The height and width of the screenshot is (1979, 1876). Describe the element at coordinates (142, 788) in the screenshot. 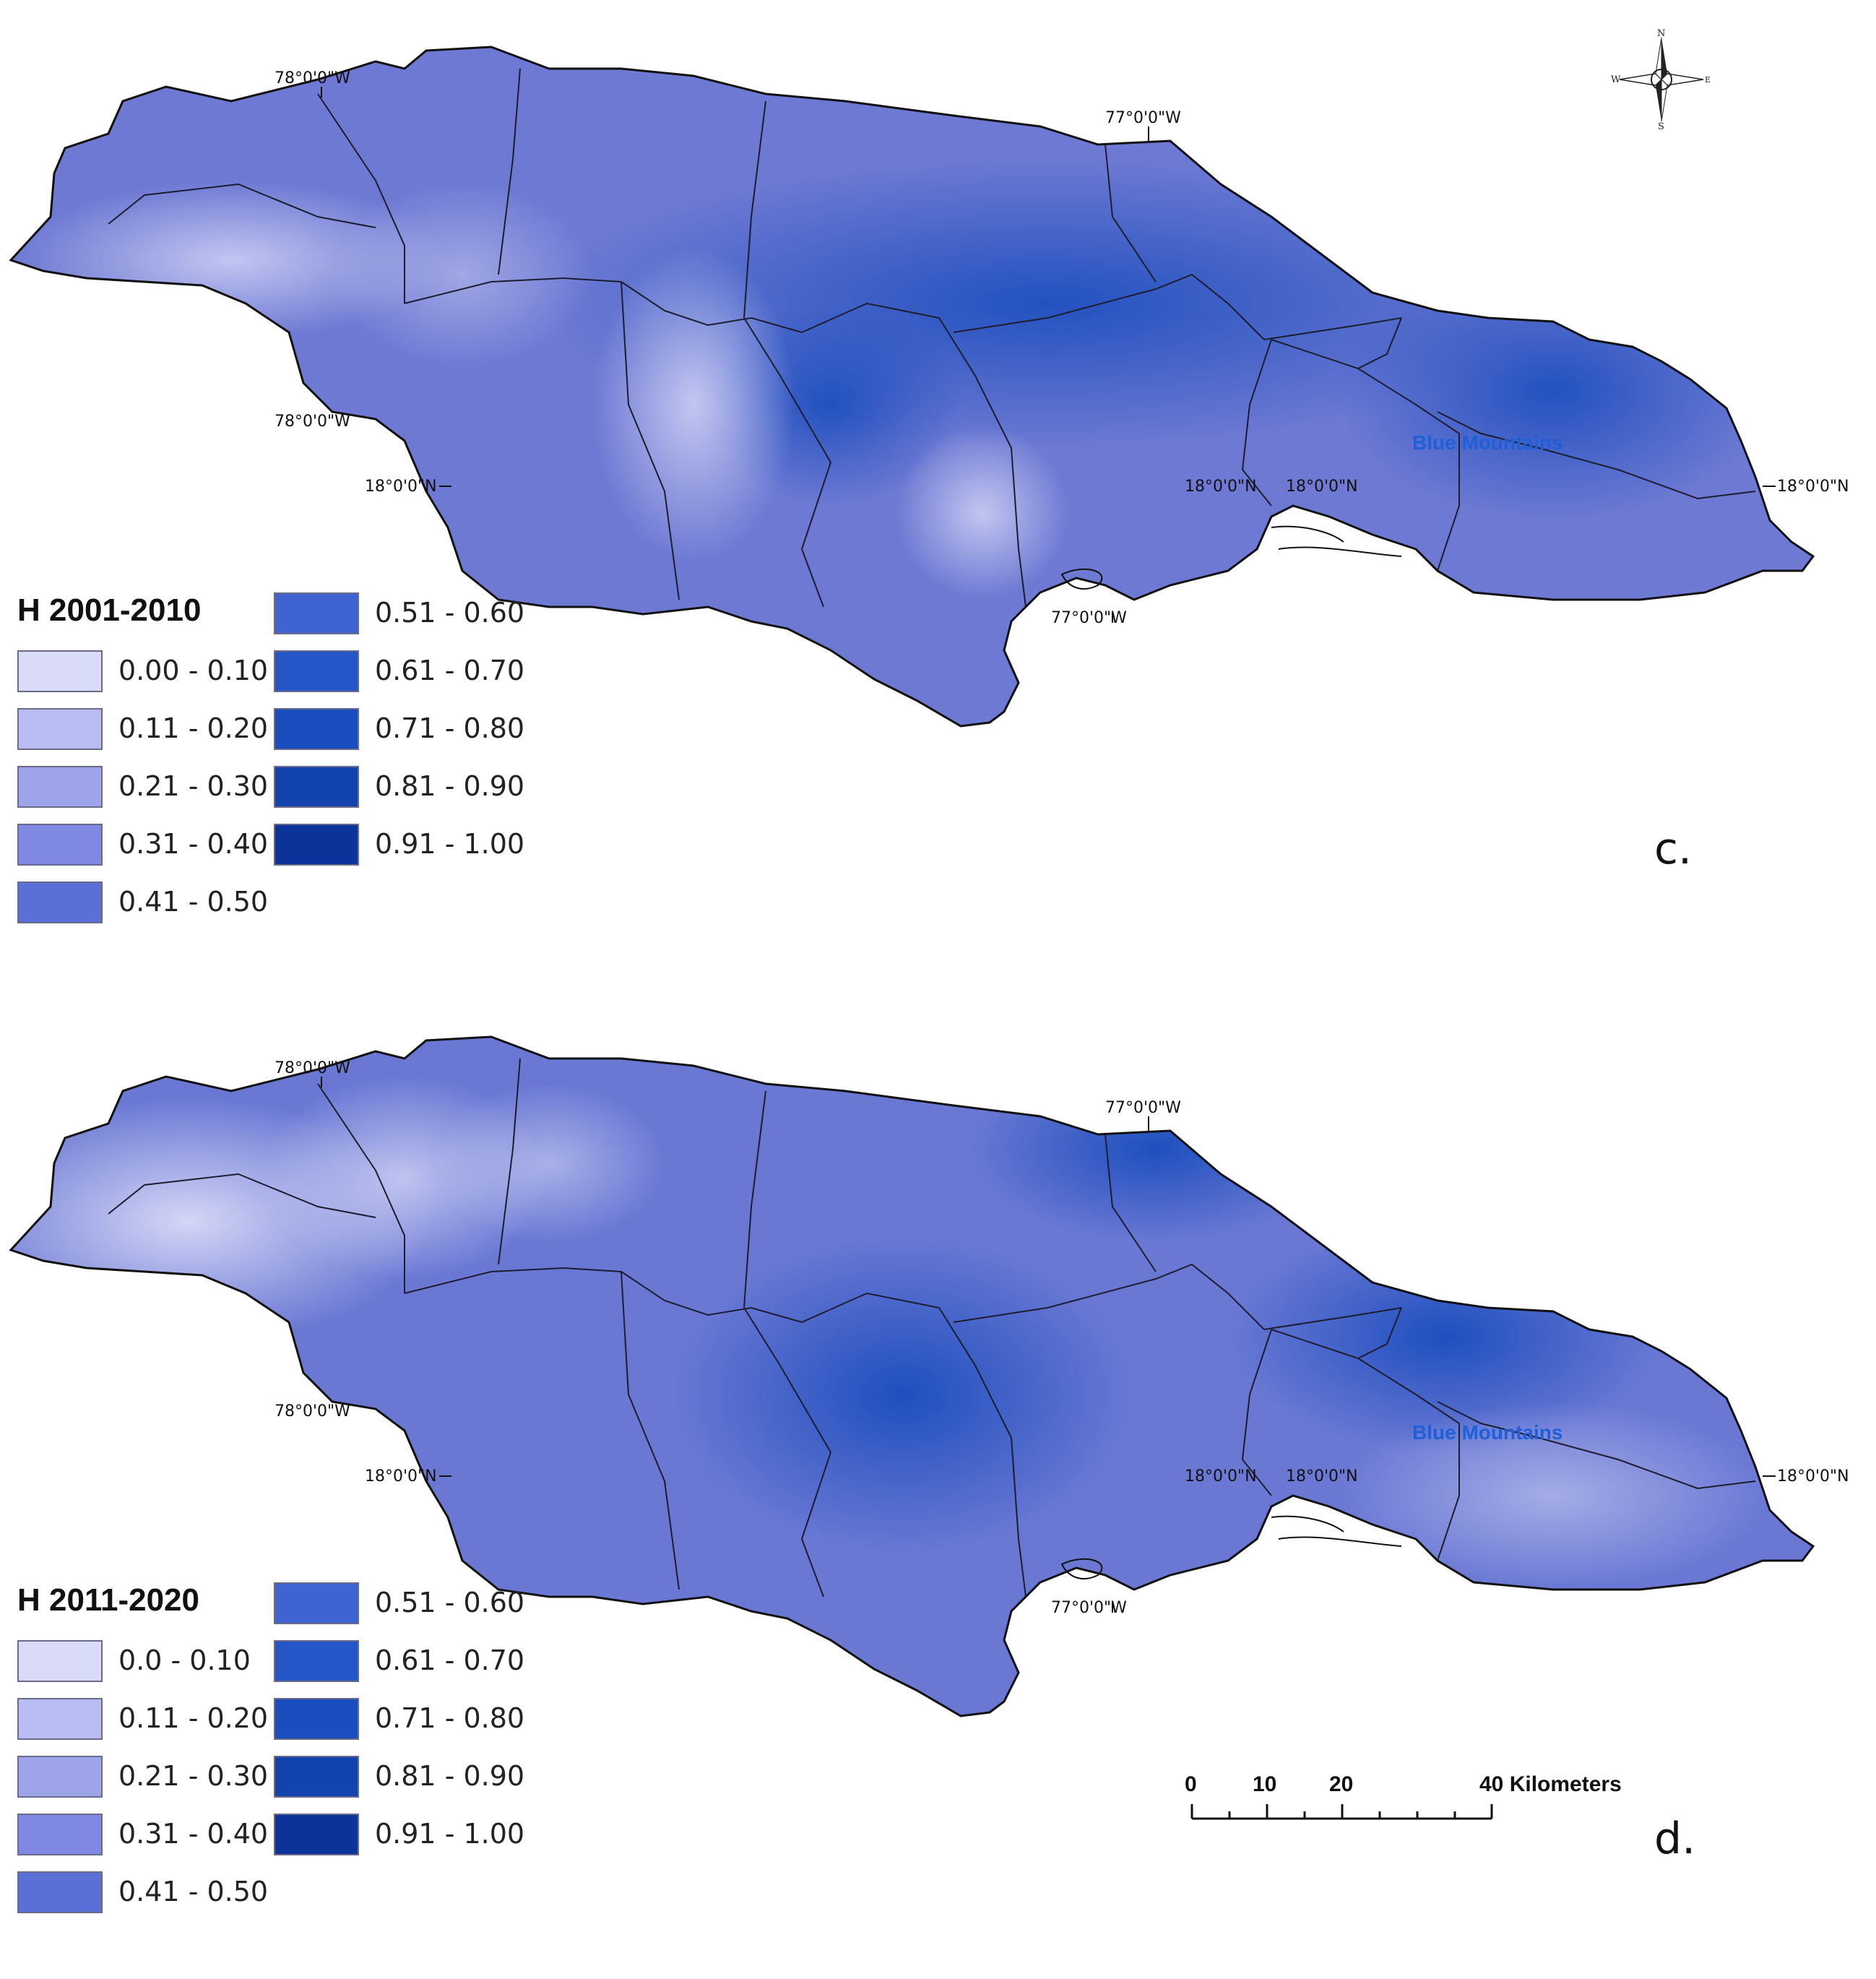

I see `legend-item: 0.21 - 0.30` at that location.